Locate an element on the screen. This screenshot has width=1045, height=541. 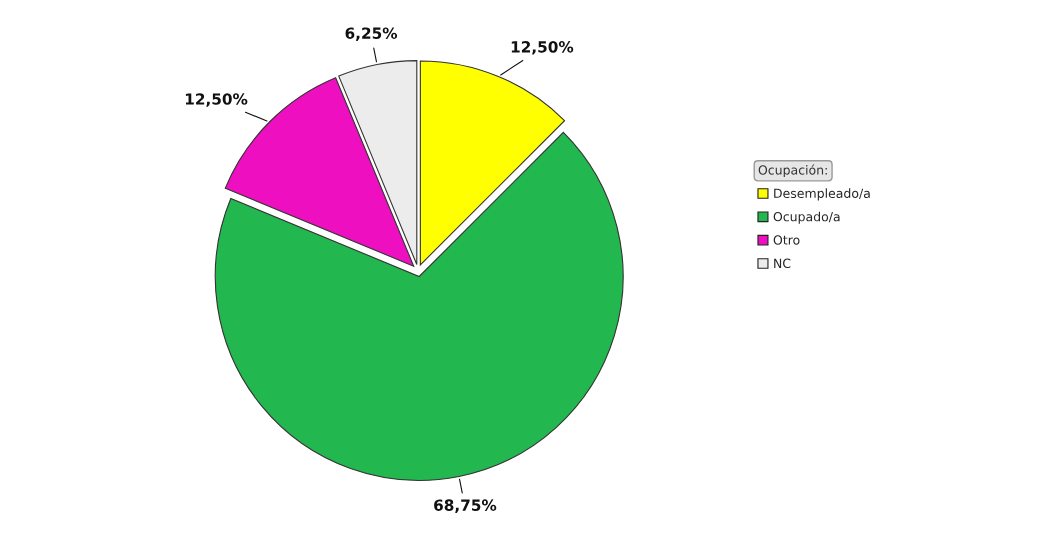
legend-label: Desempleado/a is located at coordinates (822, 194).